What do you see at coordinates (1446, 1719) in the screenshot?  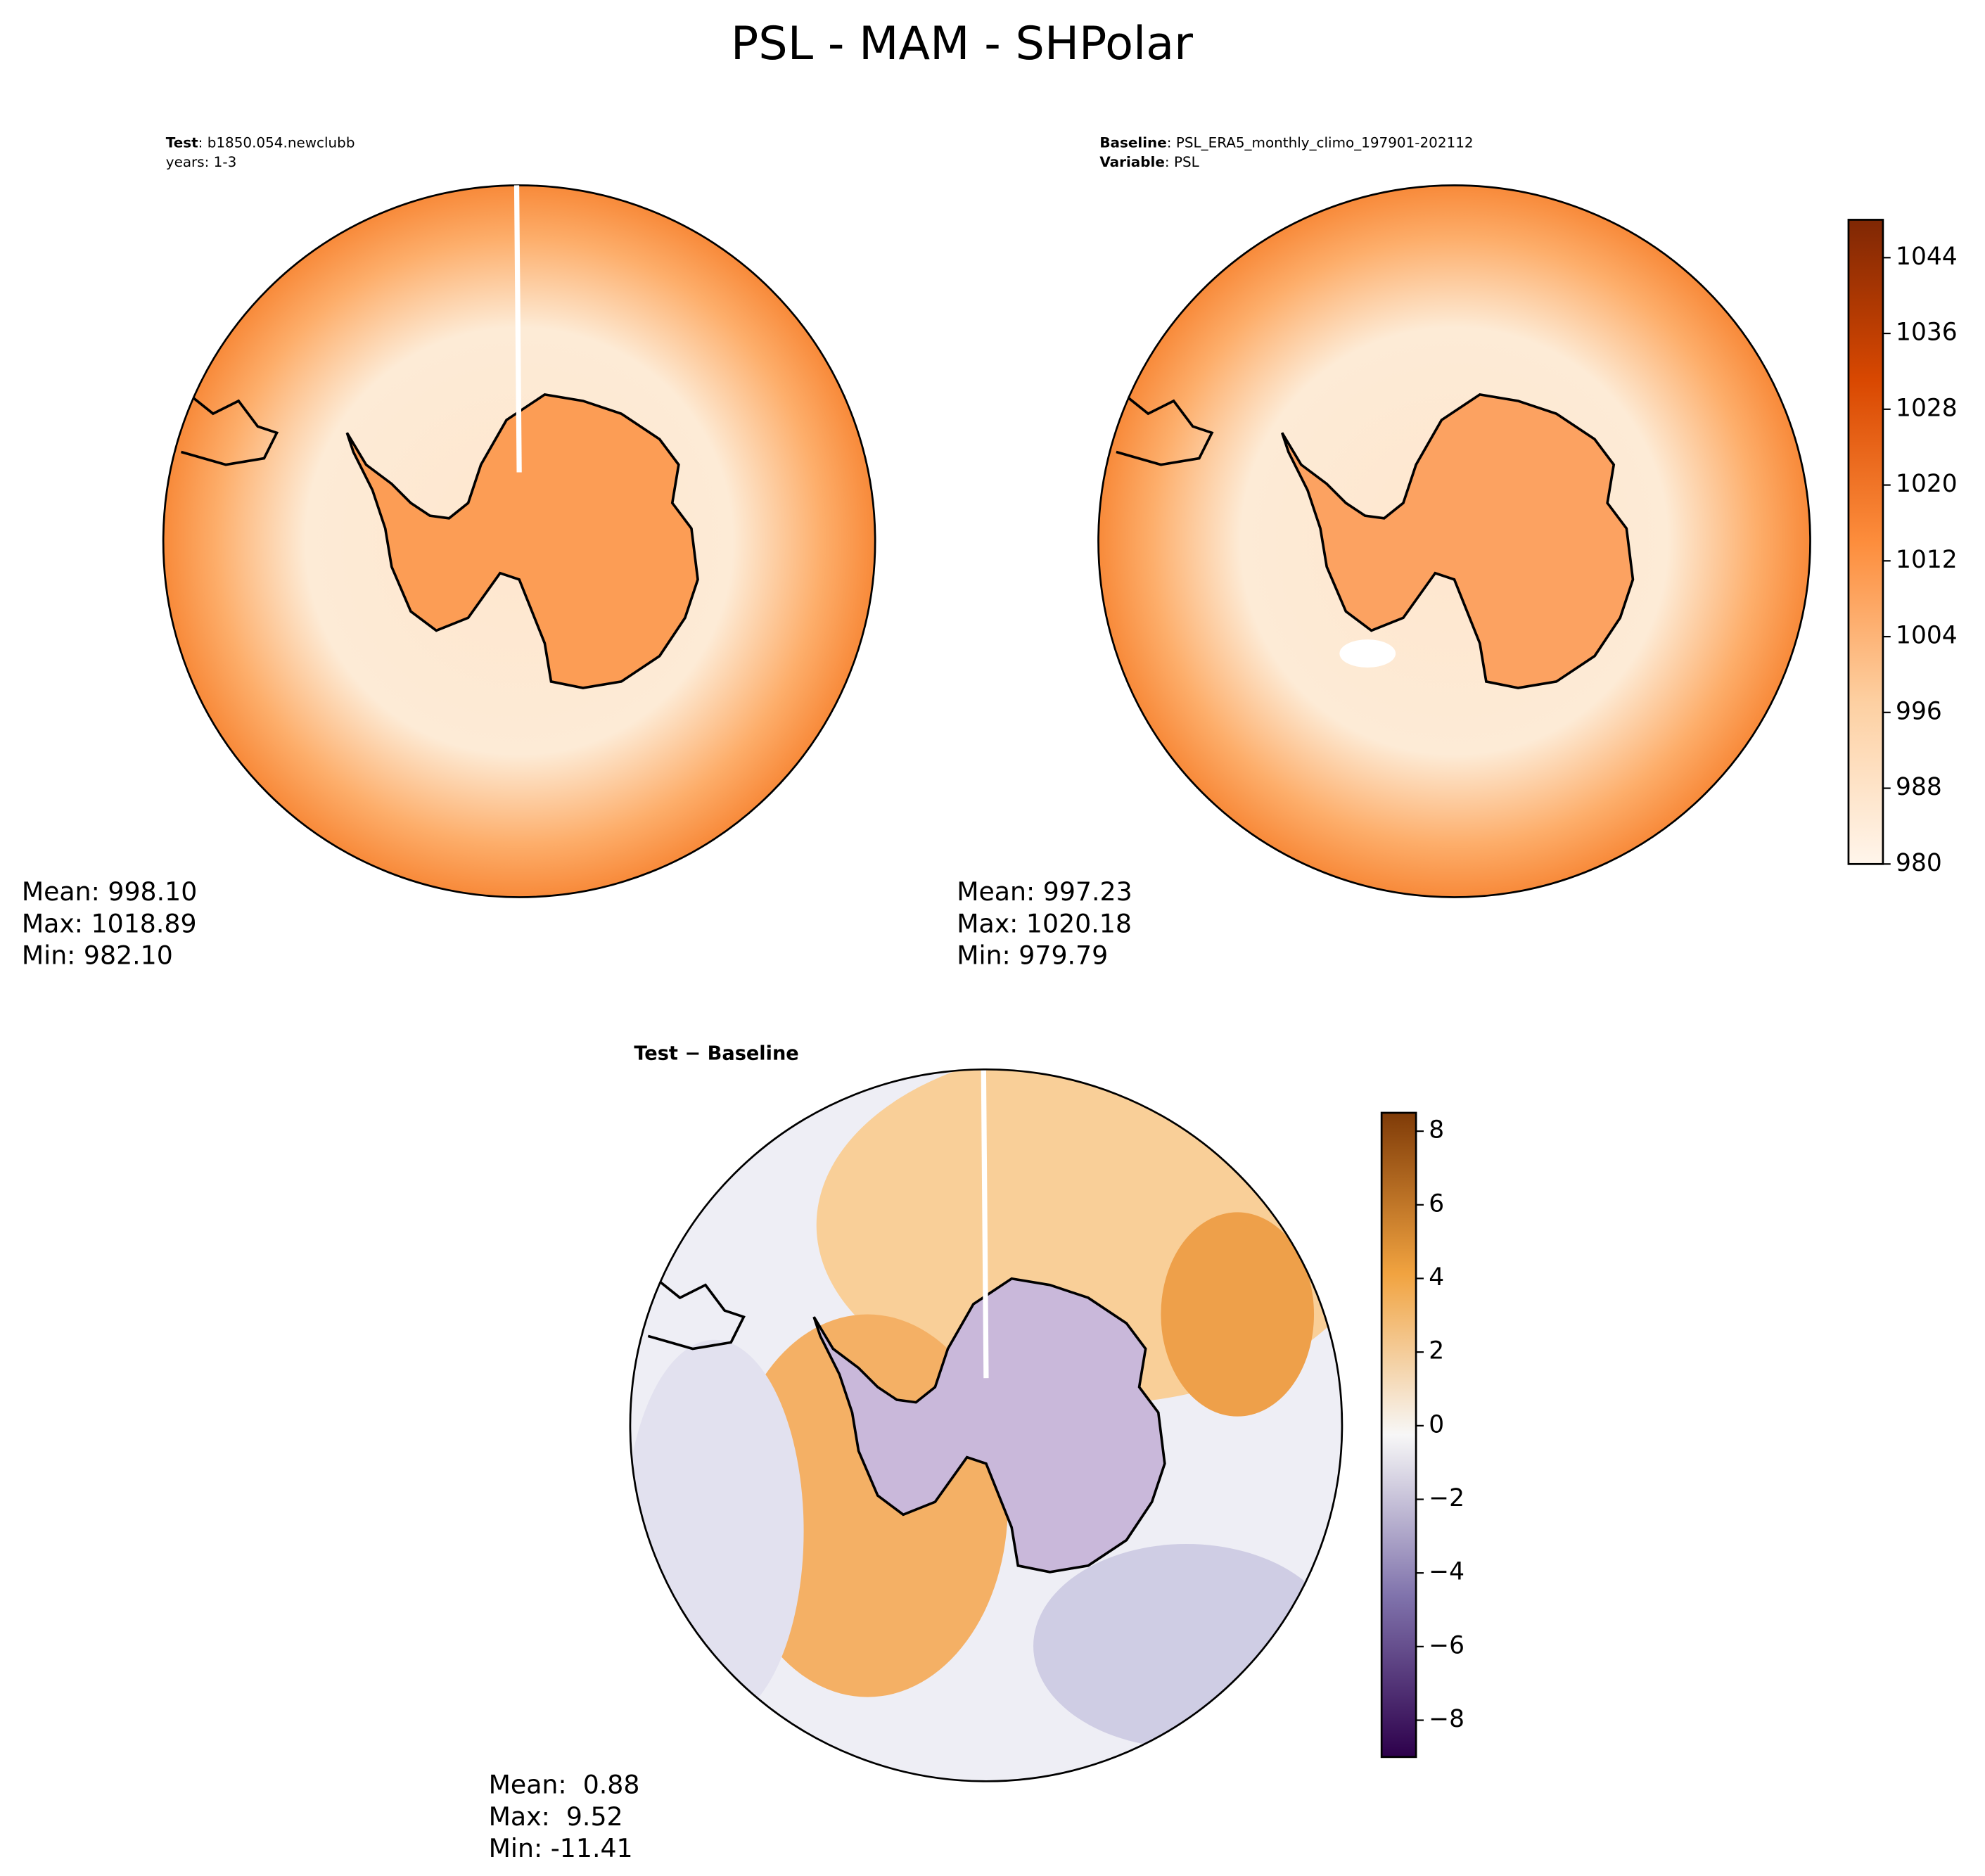 I see `colorbar-tick-label: −8` at bounding box center [1446, 1719].